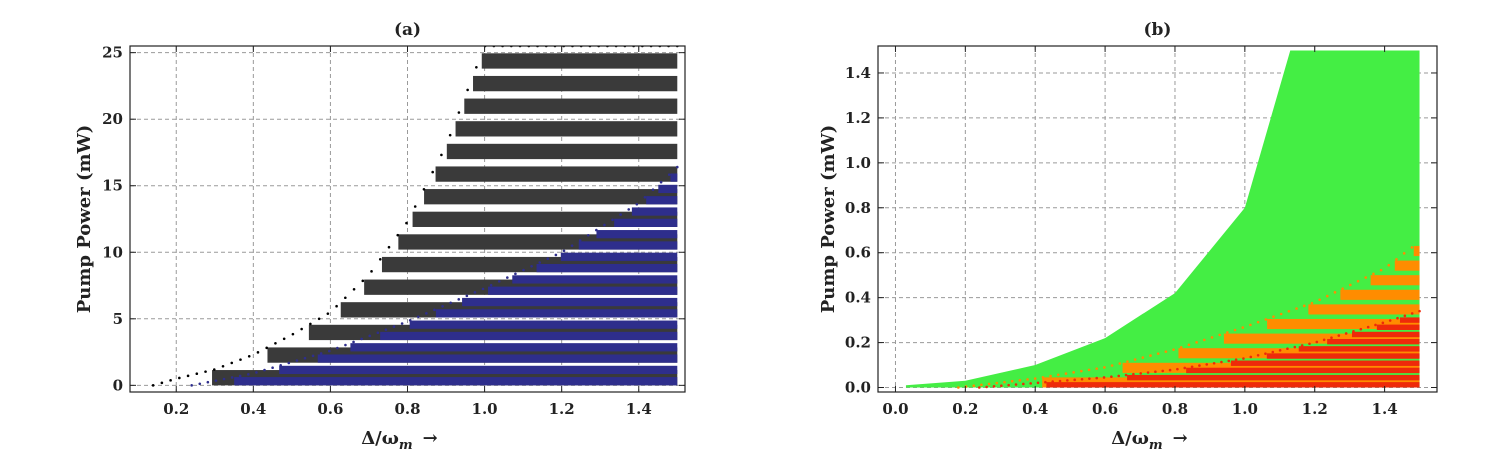  I want to click on x-tick-label: 0.4, so click(253, 409).